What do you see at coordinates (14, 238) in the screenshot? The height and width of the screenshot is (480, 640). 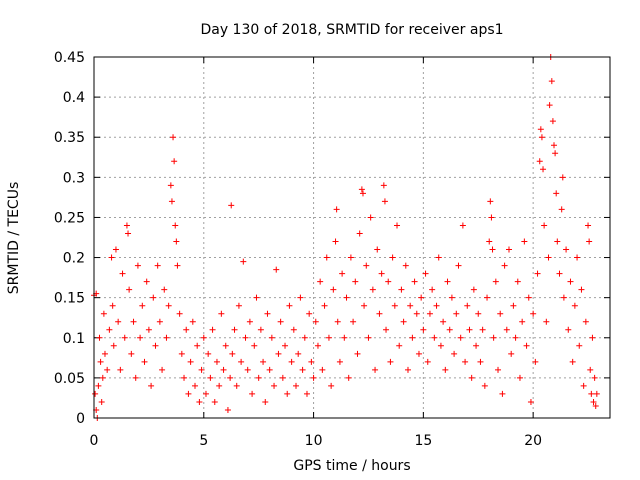 I see `y-axis-label: SRMTID / TECUs` at bounding box center [14, 238].